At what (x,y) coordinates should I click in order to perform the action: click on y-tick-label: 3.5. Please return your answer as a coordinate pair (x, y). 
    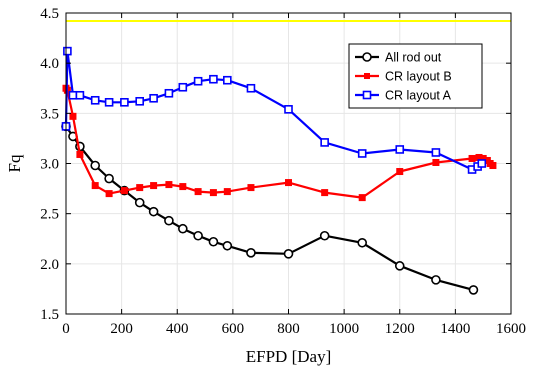
    Looking at the image, I should click on (49, 114).